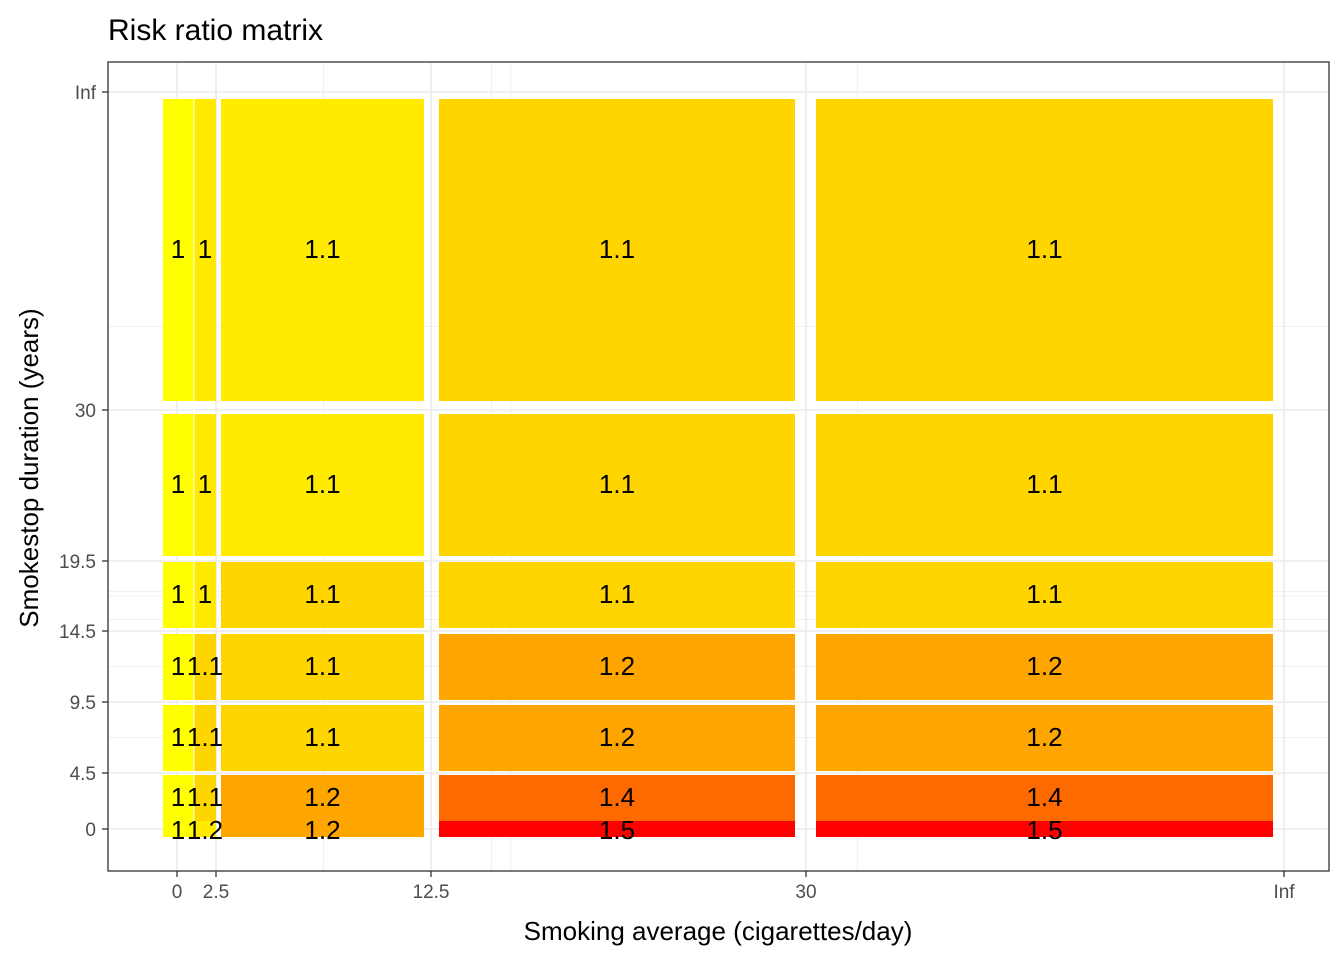 The image size is (1344, 960). What do you see at coordinates (215, 30) in the screenshot?
I see `chart-title: Risk ratio matrix` at bounding box center [215, 30].